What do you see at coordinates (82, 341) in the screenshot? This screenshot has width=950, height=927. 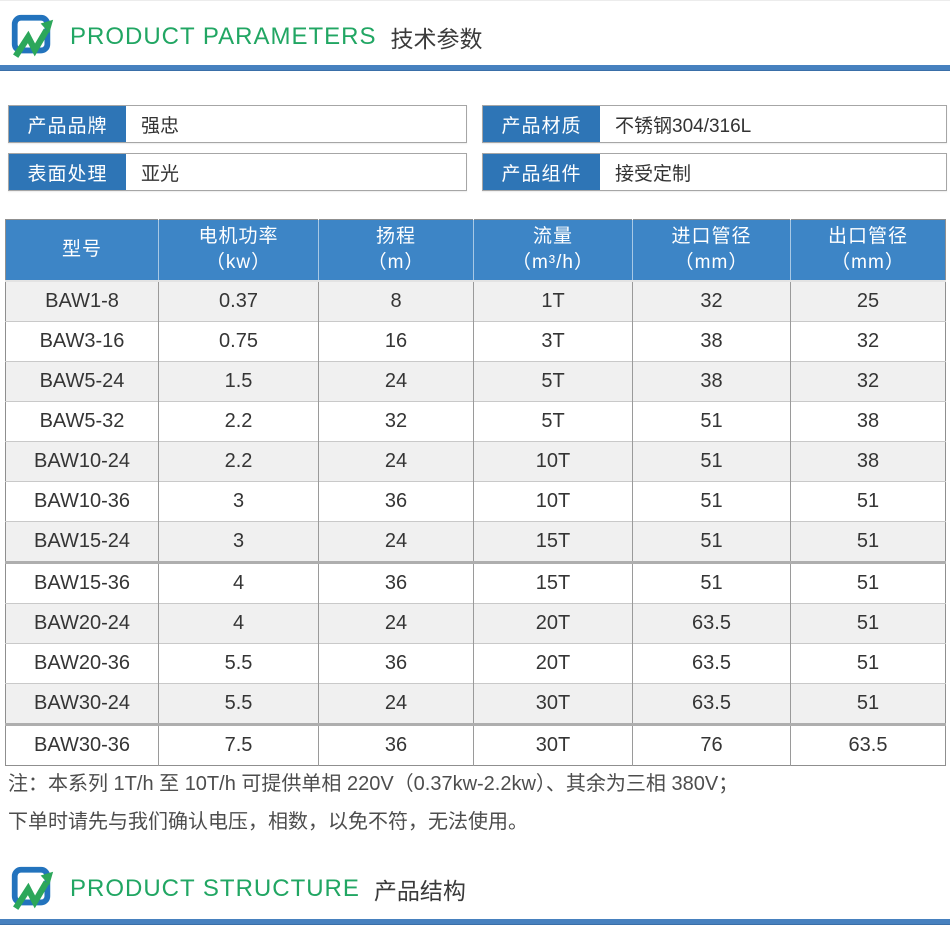 I see `spec-cell: BAW3-16` at bounding box center [82, 341].